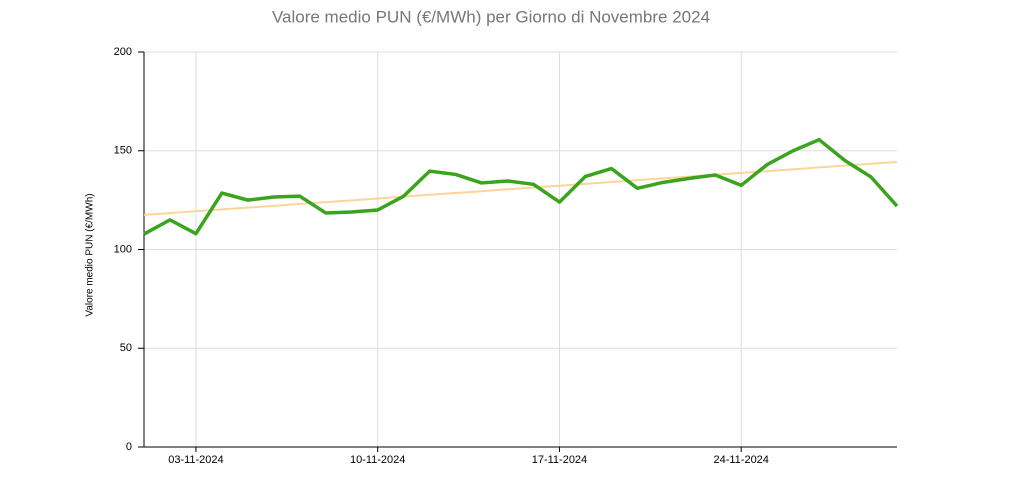  What do you see at coordinates (123, 52) in the screenshot?
I see `y-tick-label: 200` at bounding box center [123, 52].